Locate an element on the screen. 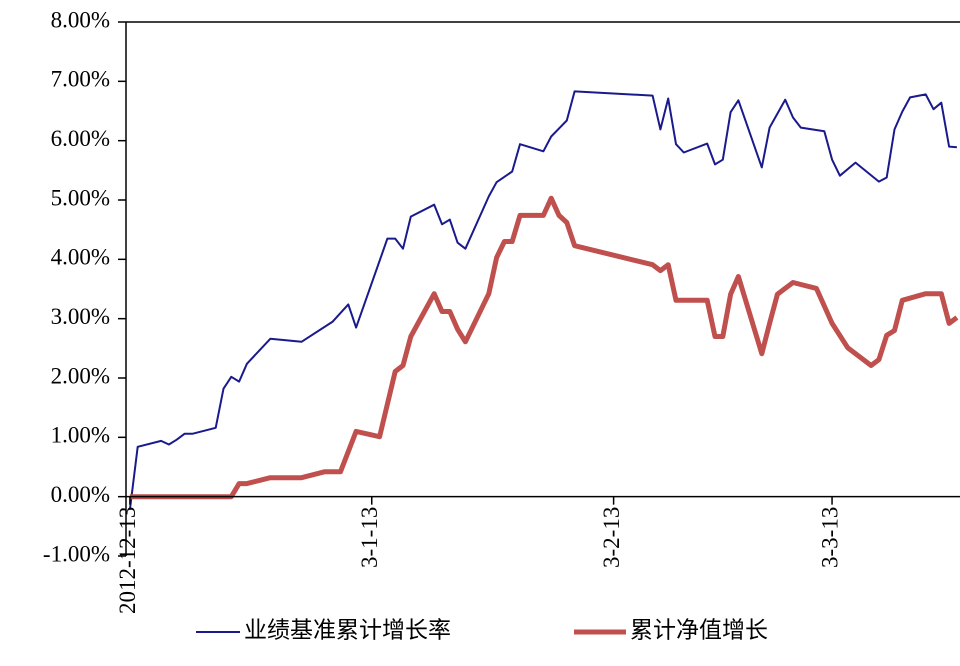 The image size is (960, 666). legend-label: 业绩基准累计增长率 is located at coordinates (347, 629).